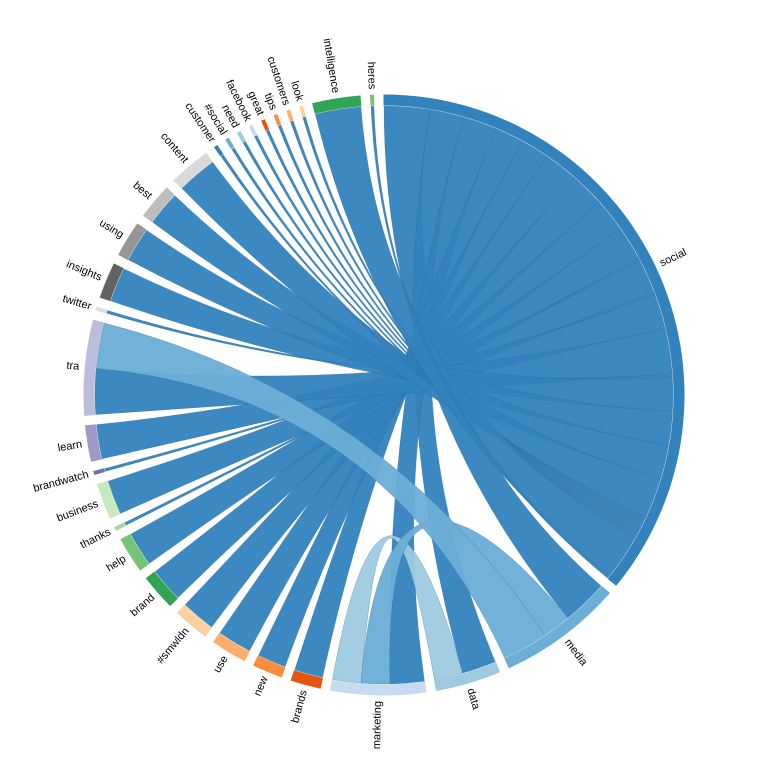 The image size is (768, 768). I want to click on group-label: tra, so click(73, 366).